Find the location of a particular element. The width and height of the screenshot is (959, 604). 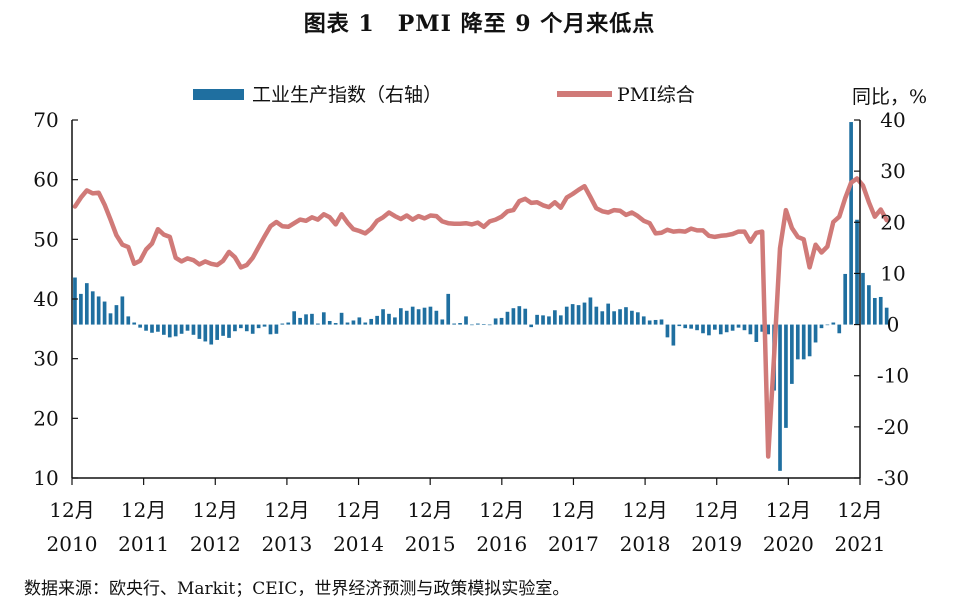

x-tick-year-label: 2021 is located at coordinates (860, 544).